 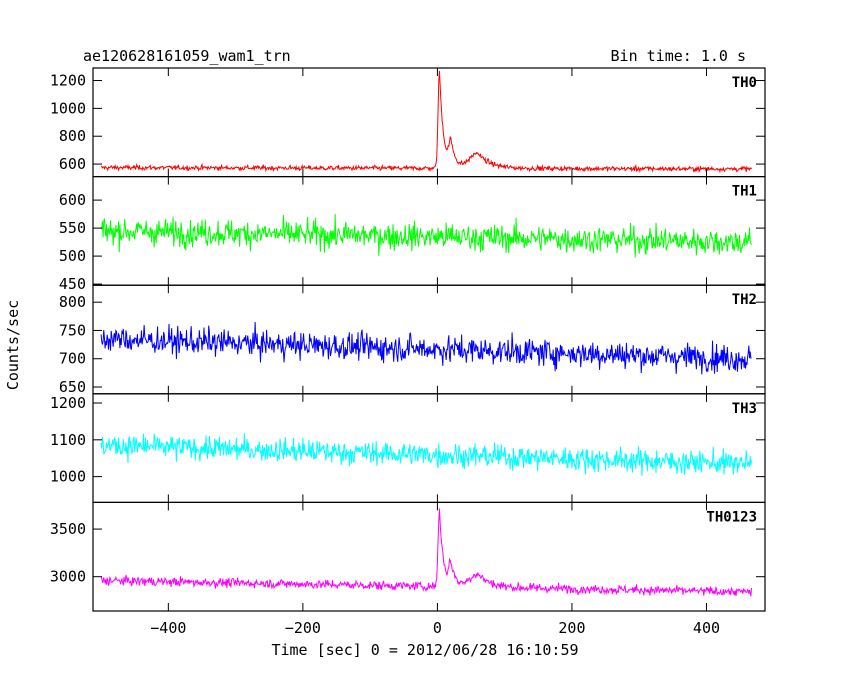 I want to click on y-tick-label: 3500, so click(x=68, y=529).